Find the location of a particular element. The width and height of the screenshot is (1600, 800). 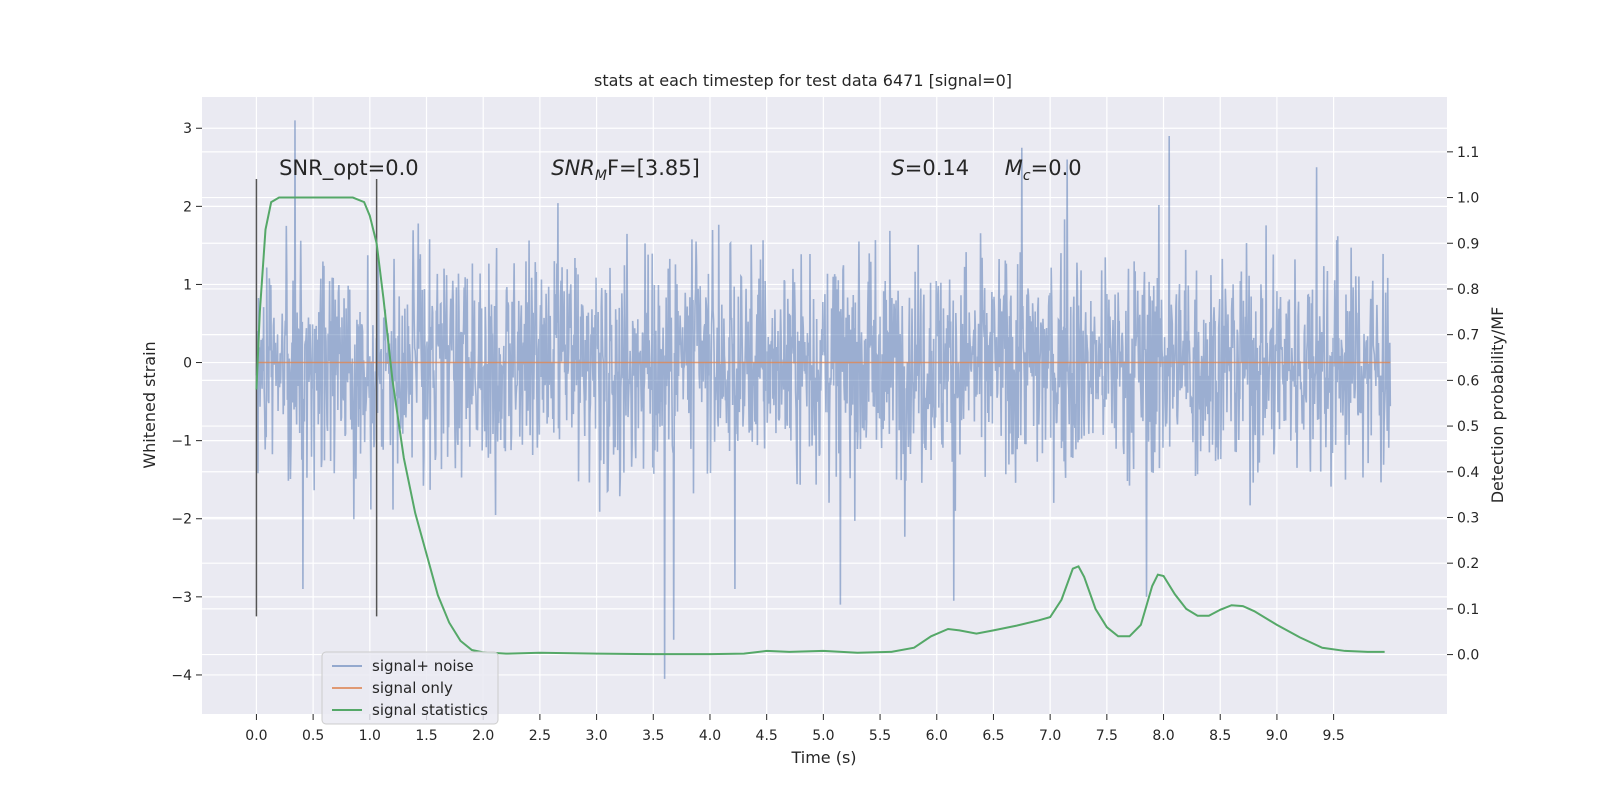

y-tick-label: 0 is located at coordinates (187, 364).